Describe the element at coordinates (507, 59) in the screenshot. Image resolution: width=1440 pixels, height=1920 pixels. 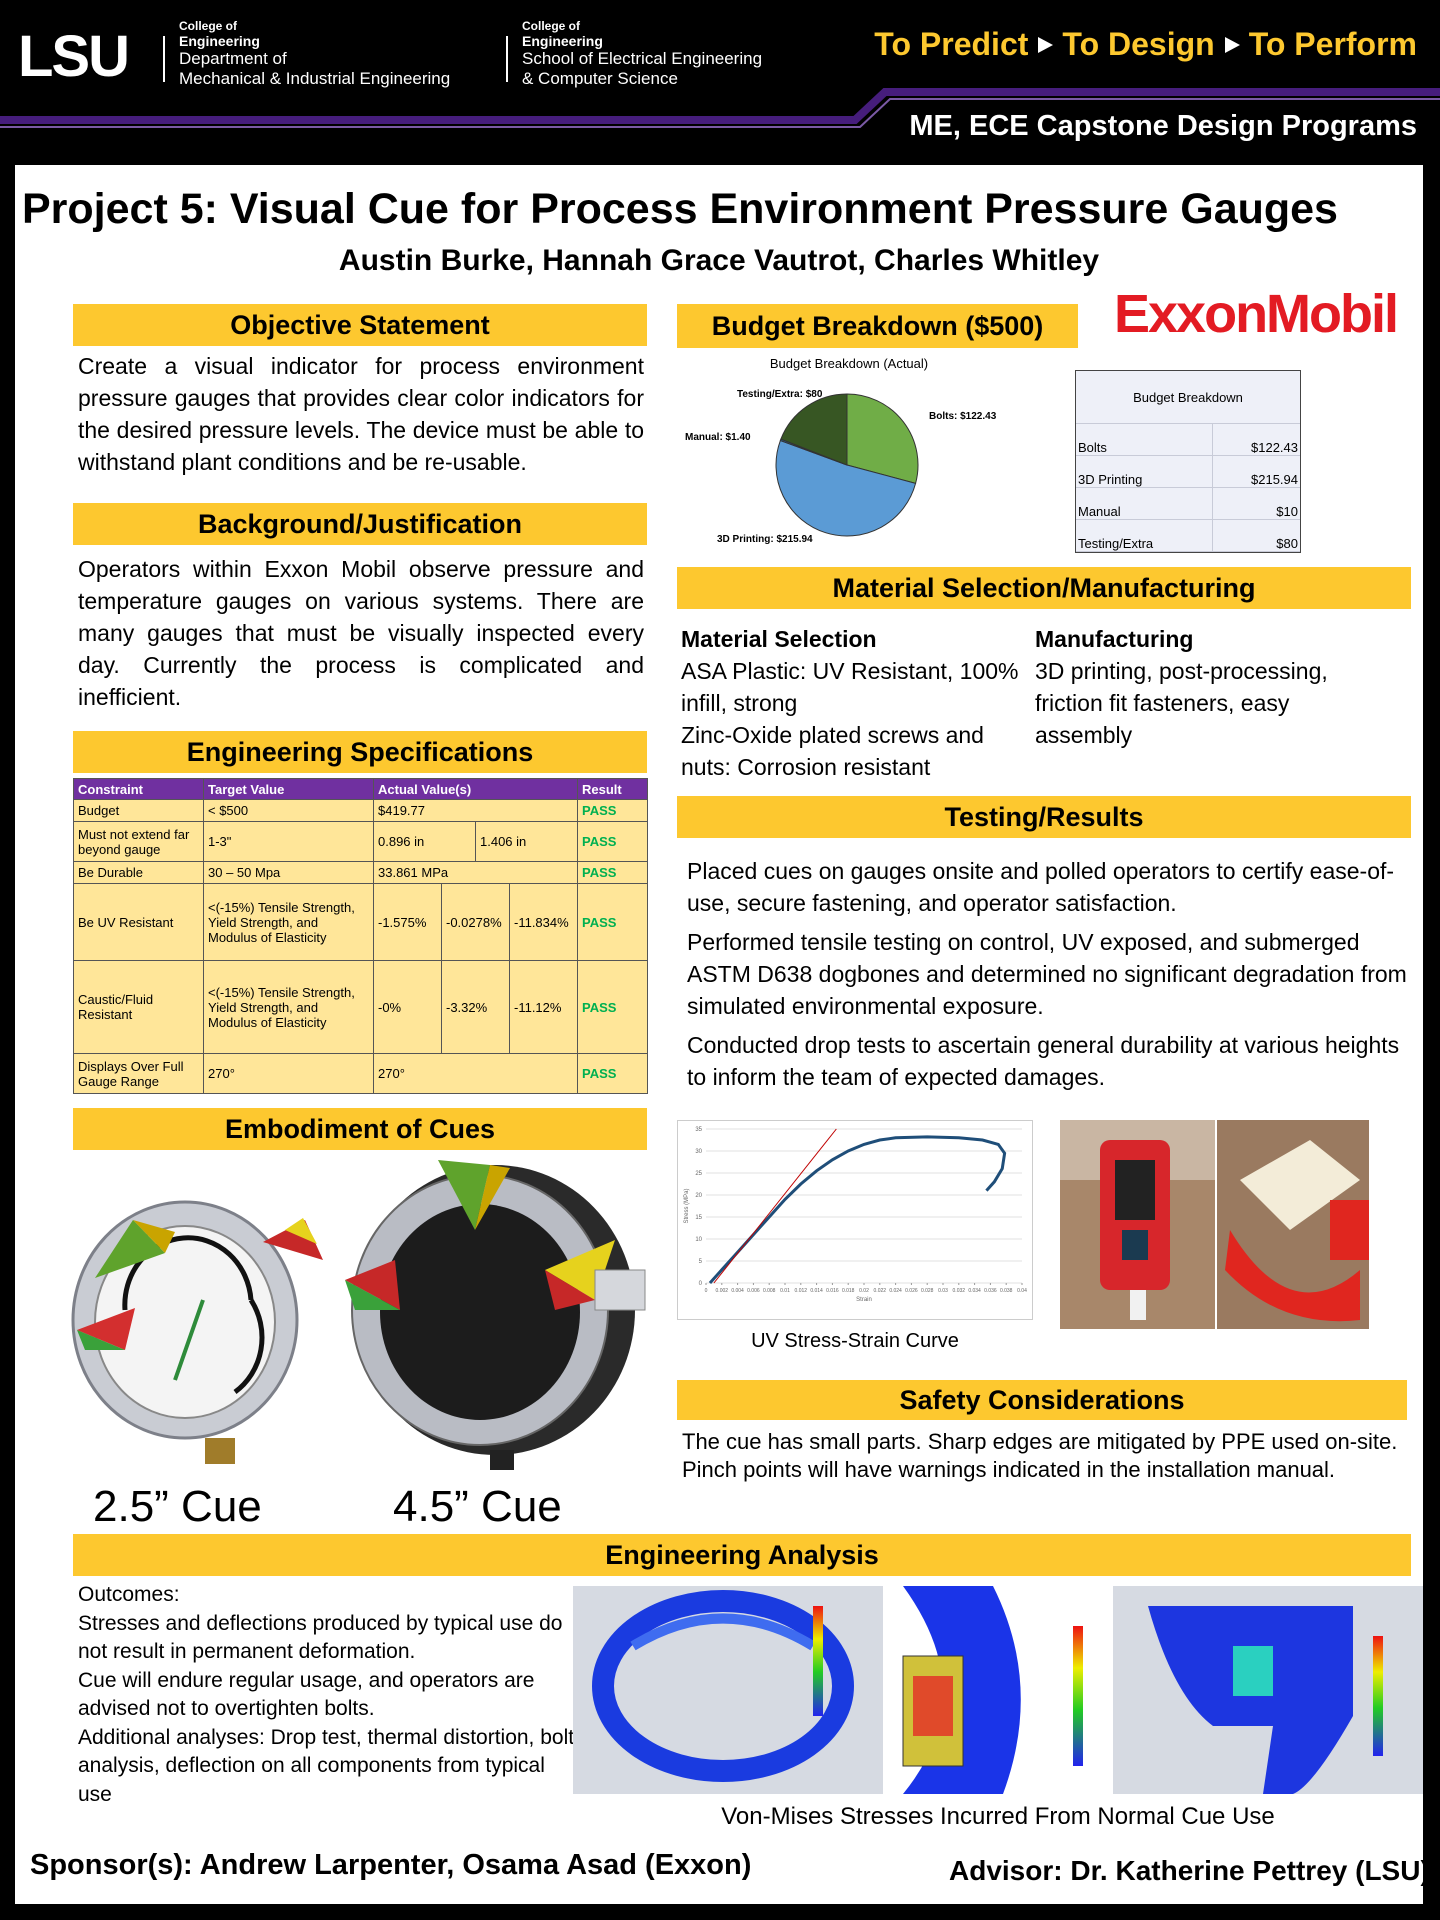
I see `divider` at that location.